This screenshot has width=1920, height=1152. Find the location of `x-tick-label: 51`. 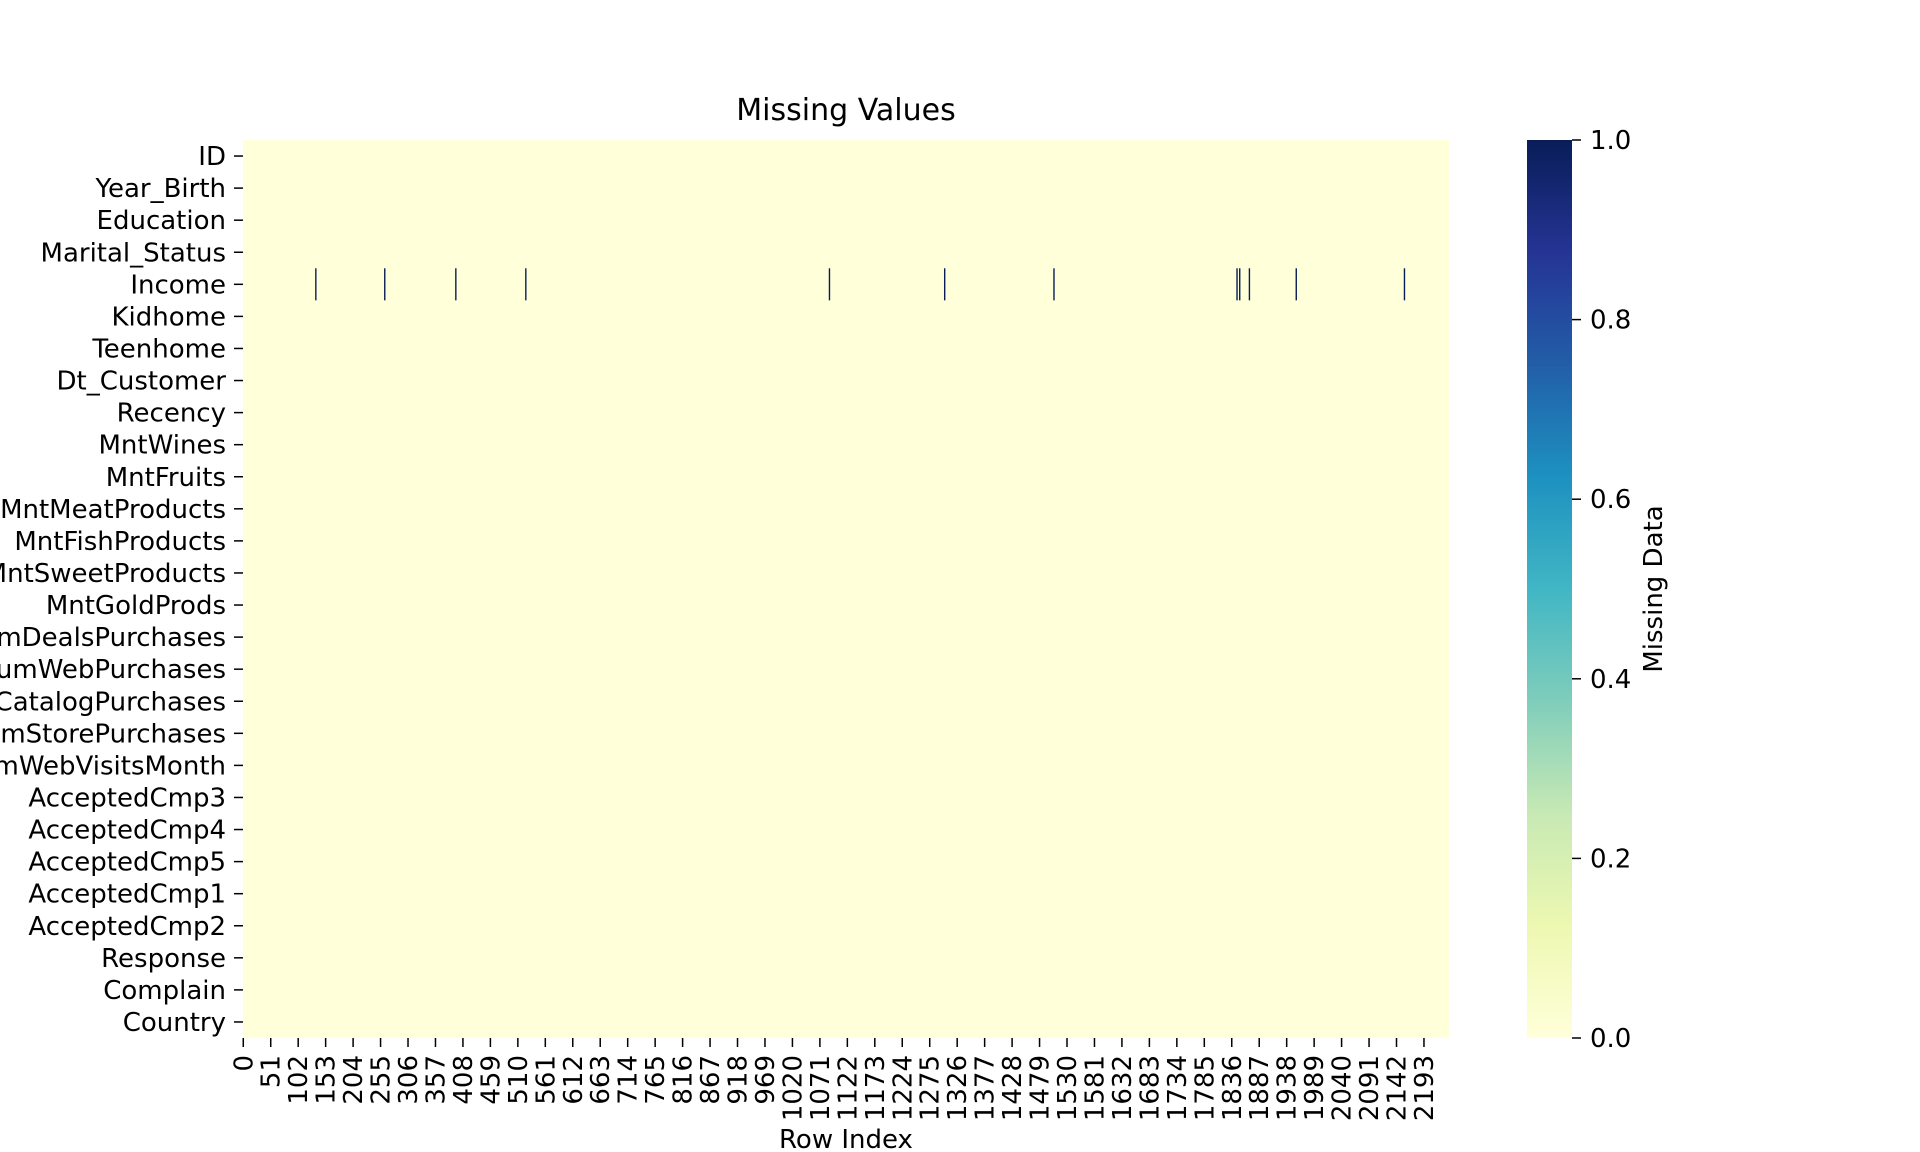

x-tick-label: 51 is located at coordinates (272, 1071).